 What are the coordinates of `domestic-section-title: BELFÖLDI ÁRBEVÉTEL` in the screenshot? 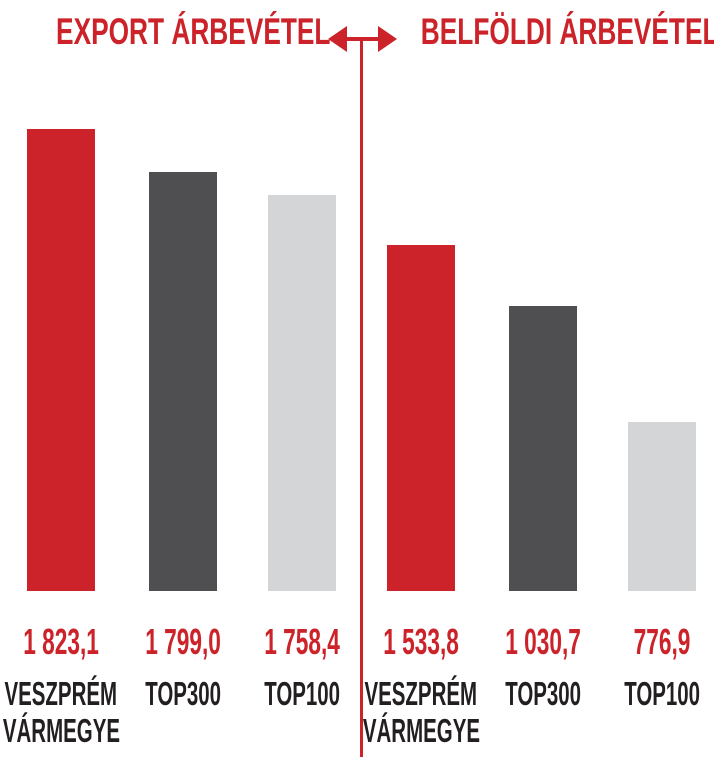 It's located at (537, 31).